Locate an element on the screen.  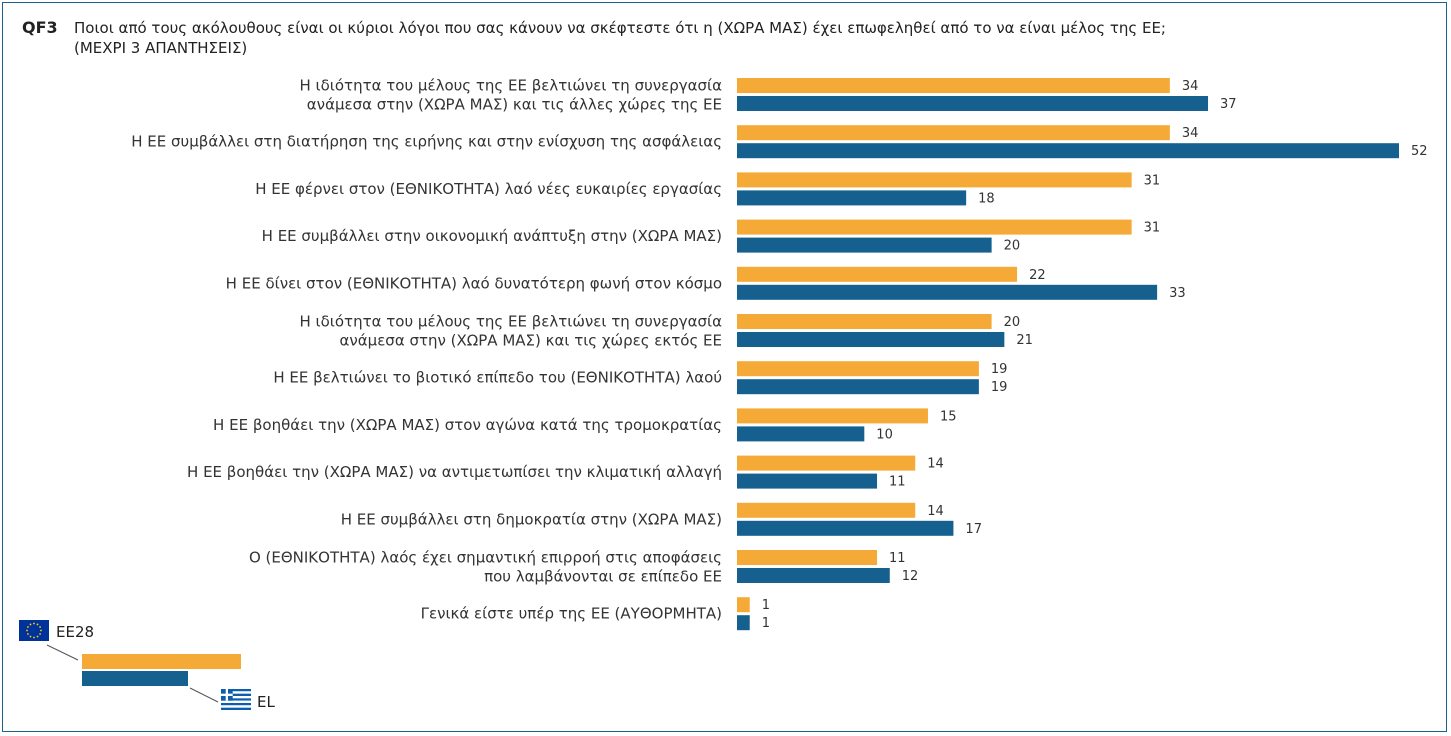
value-label-el: 33 is located at coordinates (1177, 293).